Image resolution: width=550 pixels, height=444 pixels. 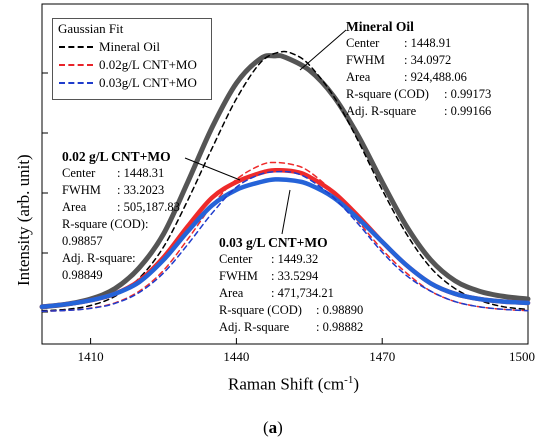 I want to click on legend-swatch-cnt03, so click(x=76, y=83).